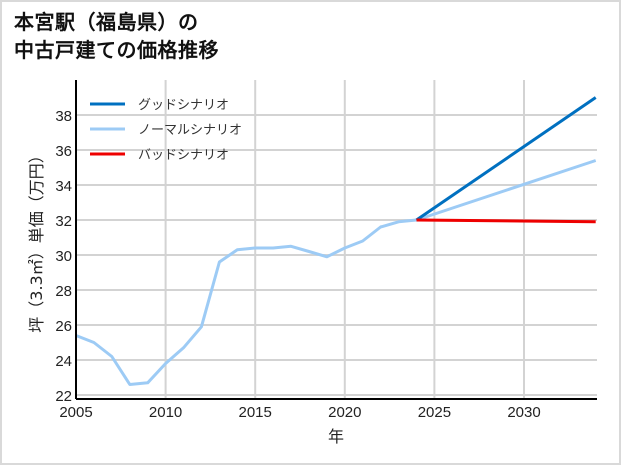 The height and width of the screenshot is (465, 621). I want to click on x-tick-label: 2015, so click(255, 412).